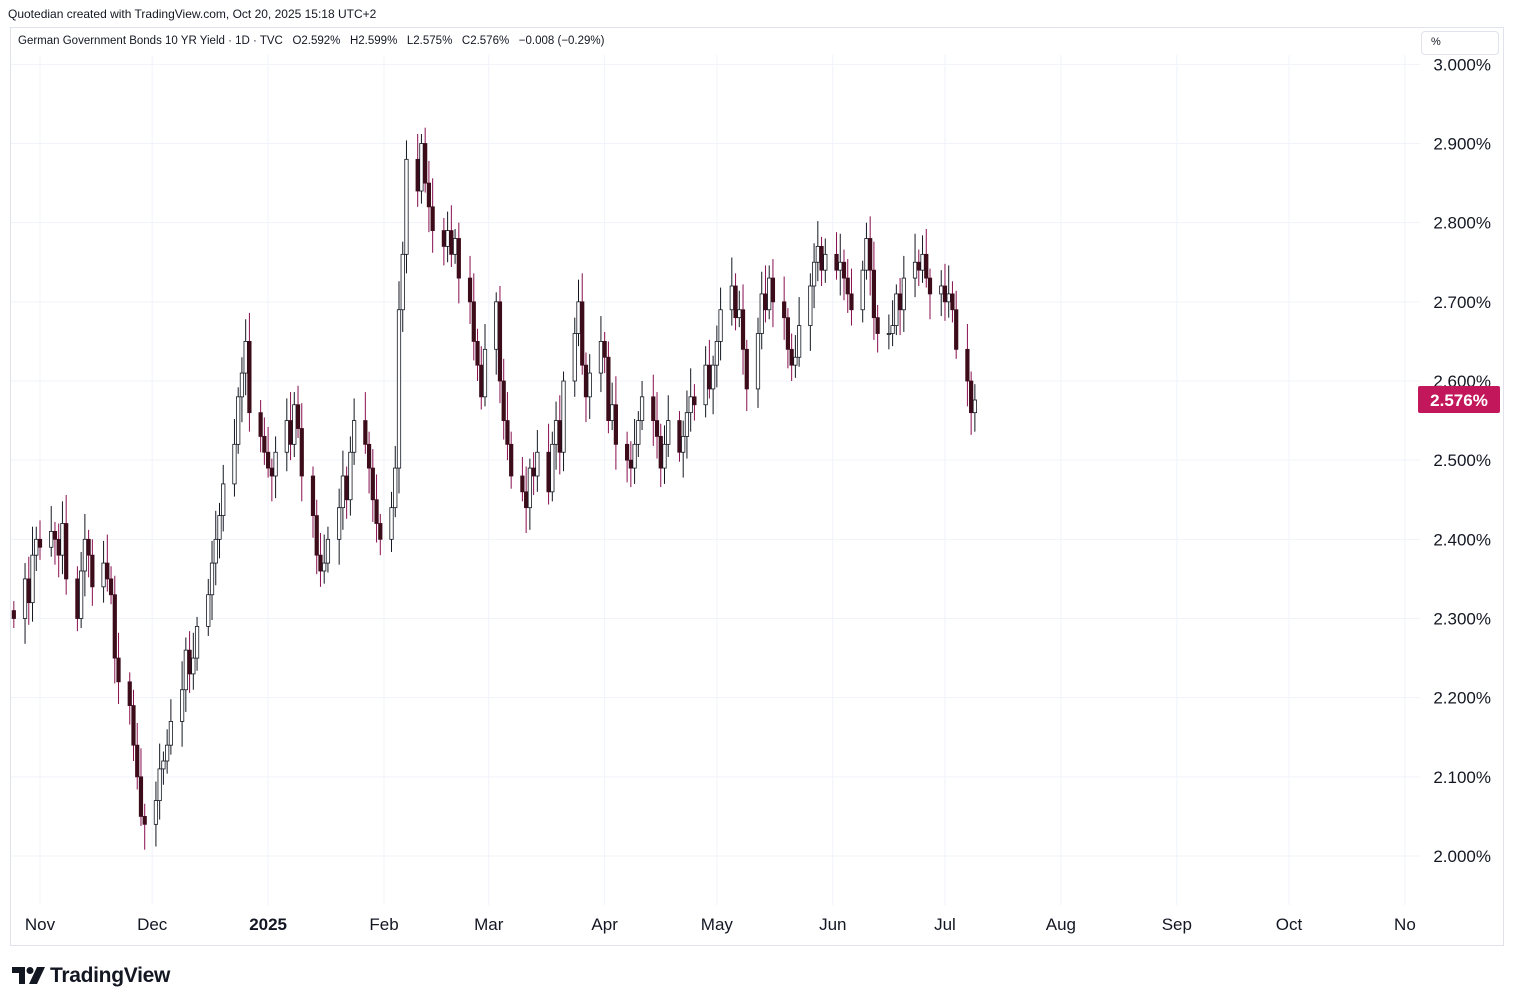  What do you see at coordinates (1462, 460) in the screenshot?
I see `y-tick-label: 2.500%` at bounding box center [1462, 460].